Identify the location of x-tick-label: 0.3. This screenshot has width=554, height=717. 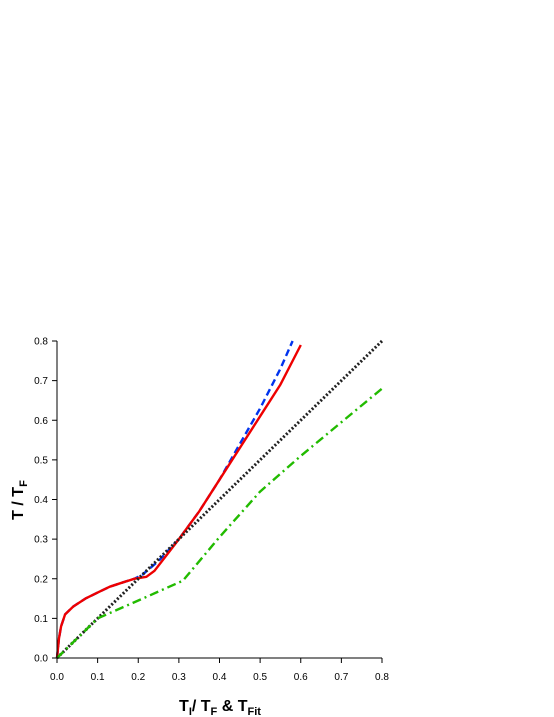
(179, 677).